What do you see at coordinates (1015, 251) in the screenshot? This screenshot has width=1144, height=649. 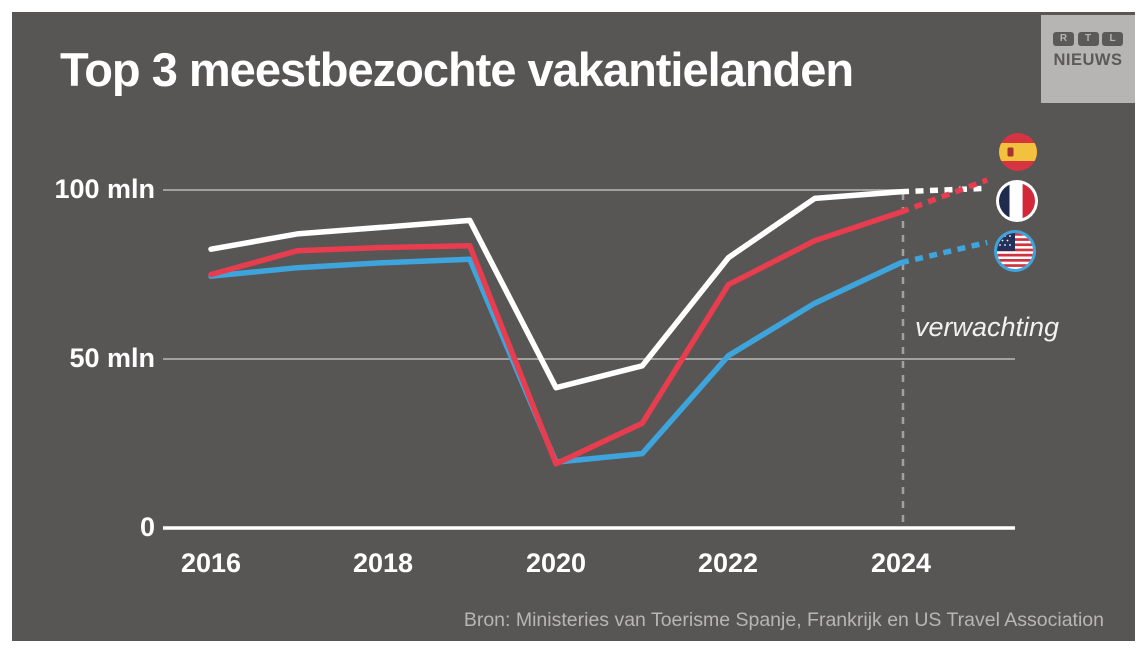 I see `us-flag-icon` at bounding box center [1015, 251].